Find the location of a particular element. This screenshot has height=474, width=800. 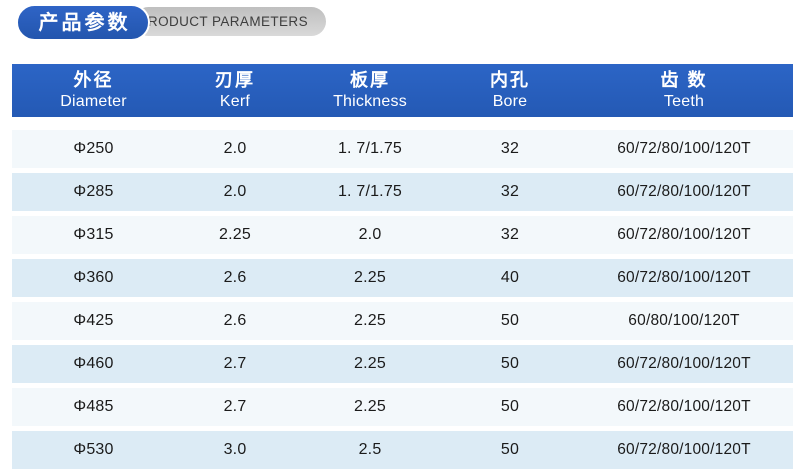

cell-diameter: Φ285 is located at coordinates (93, 191).